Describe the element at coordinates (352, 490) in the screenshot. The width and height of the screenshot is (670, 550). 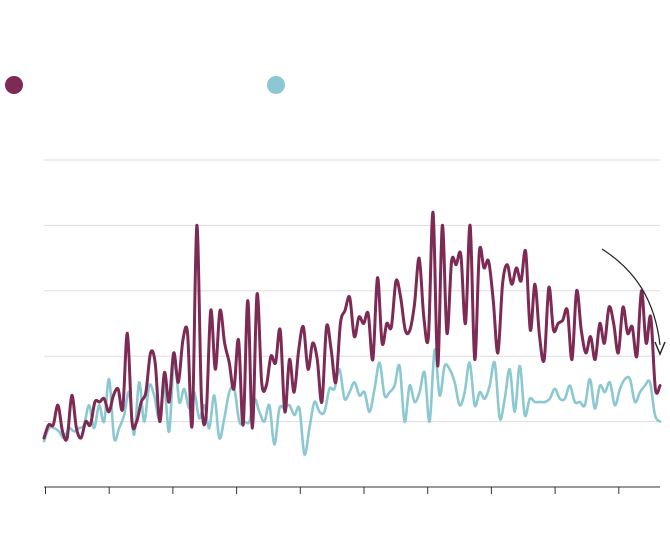
I see `x-axis` at that location.